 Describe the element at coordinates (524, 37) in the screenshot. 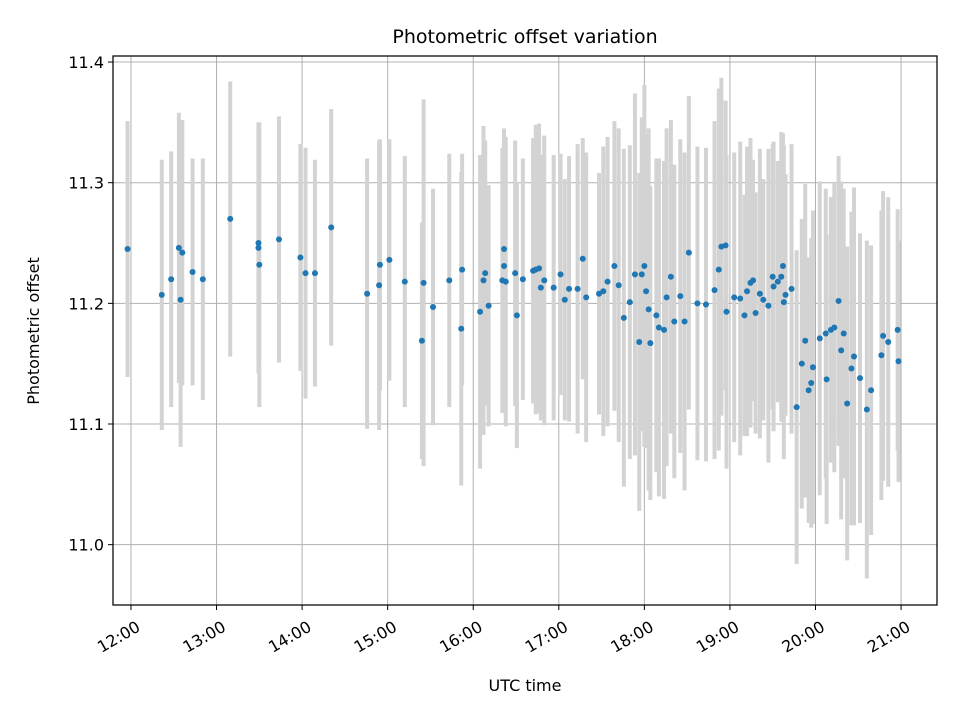

I see `chart-title: Photometric offset variation` at that location.